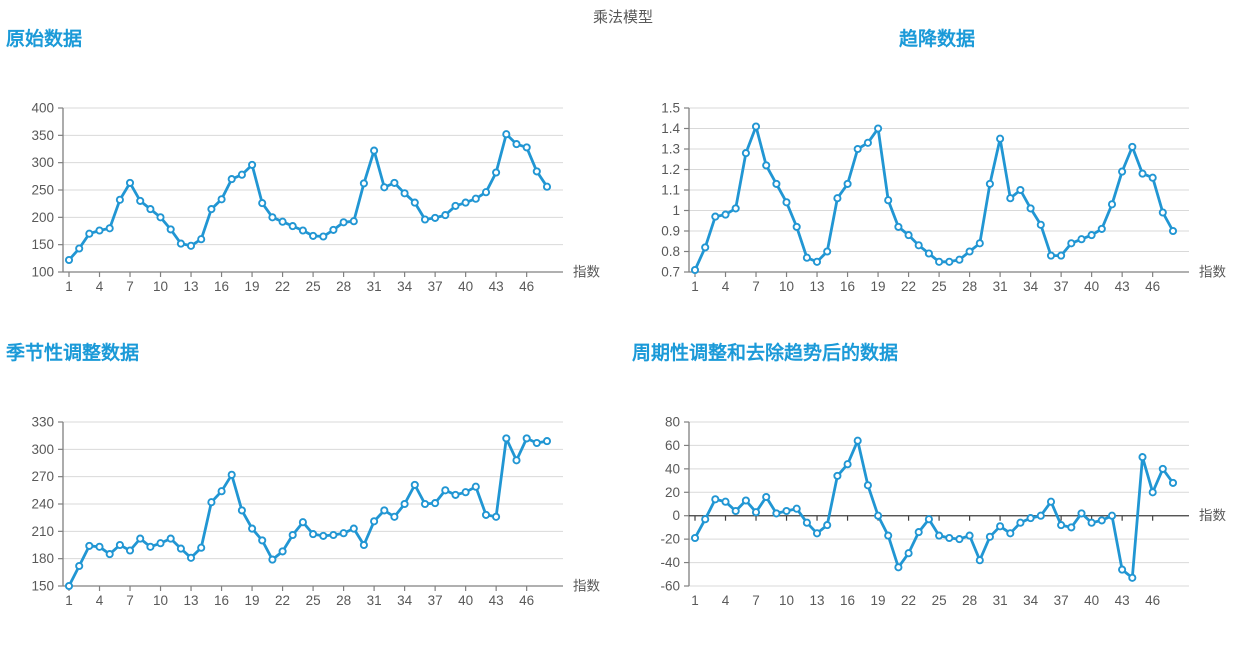 The width and height of the screenshot is (1246, 648). Describe the element at coordinates (765, 353) in the screenshot. I see `chart-title-cycle-adjusted-detrended-data: 周期性调整和去除趋势后的数据` at that location.